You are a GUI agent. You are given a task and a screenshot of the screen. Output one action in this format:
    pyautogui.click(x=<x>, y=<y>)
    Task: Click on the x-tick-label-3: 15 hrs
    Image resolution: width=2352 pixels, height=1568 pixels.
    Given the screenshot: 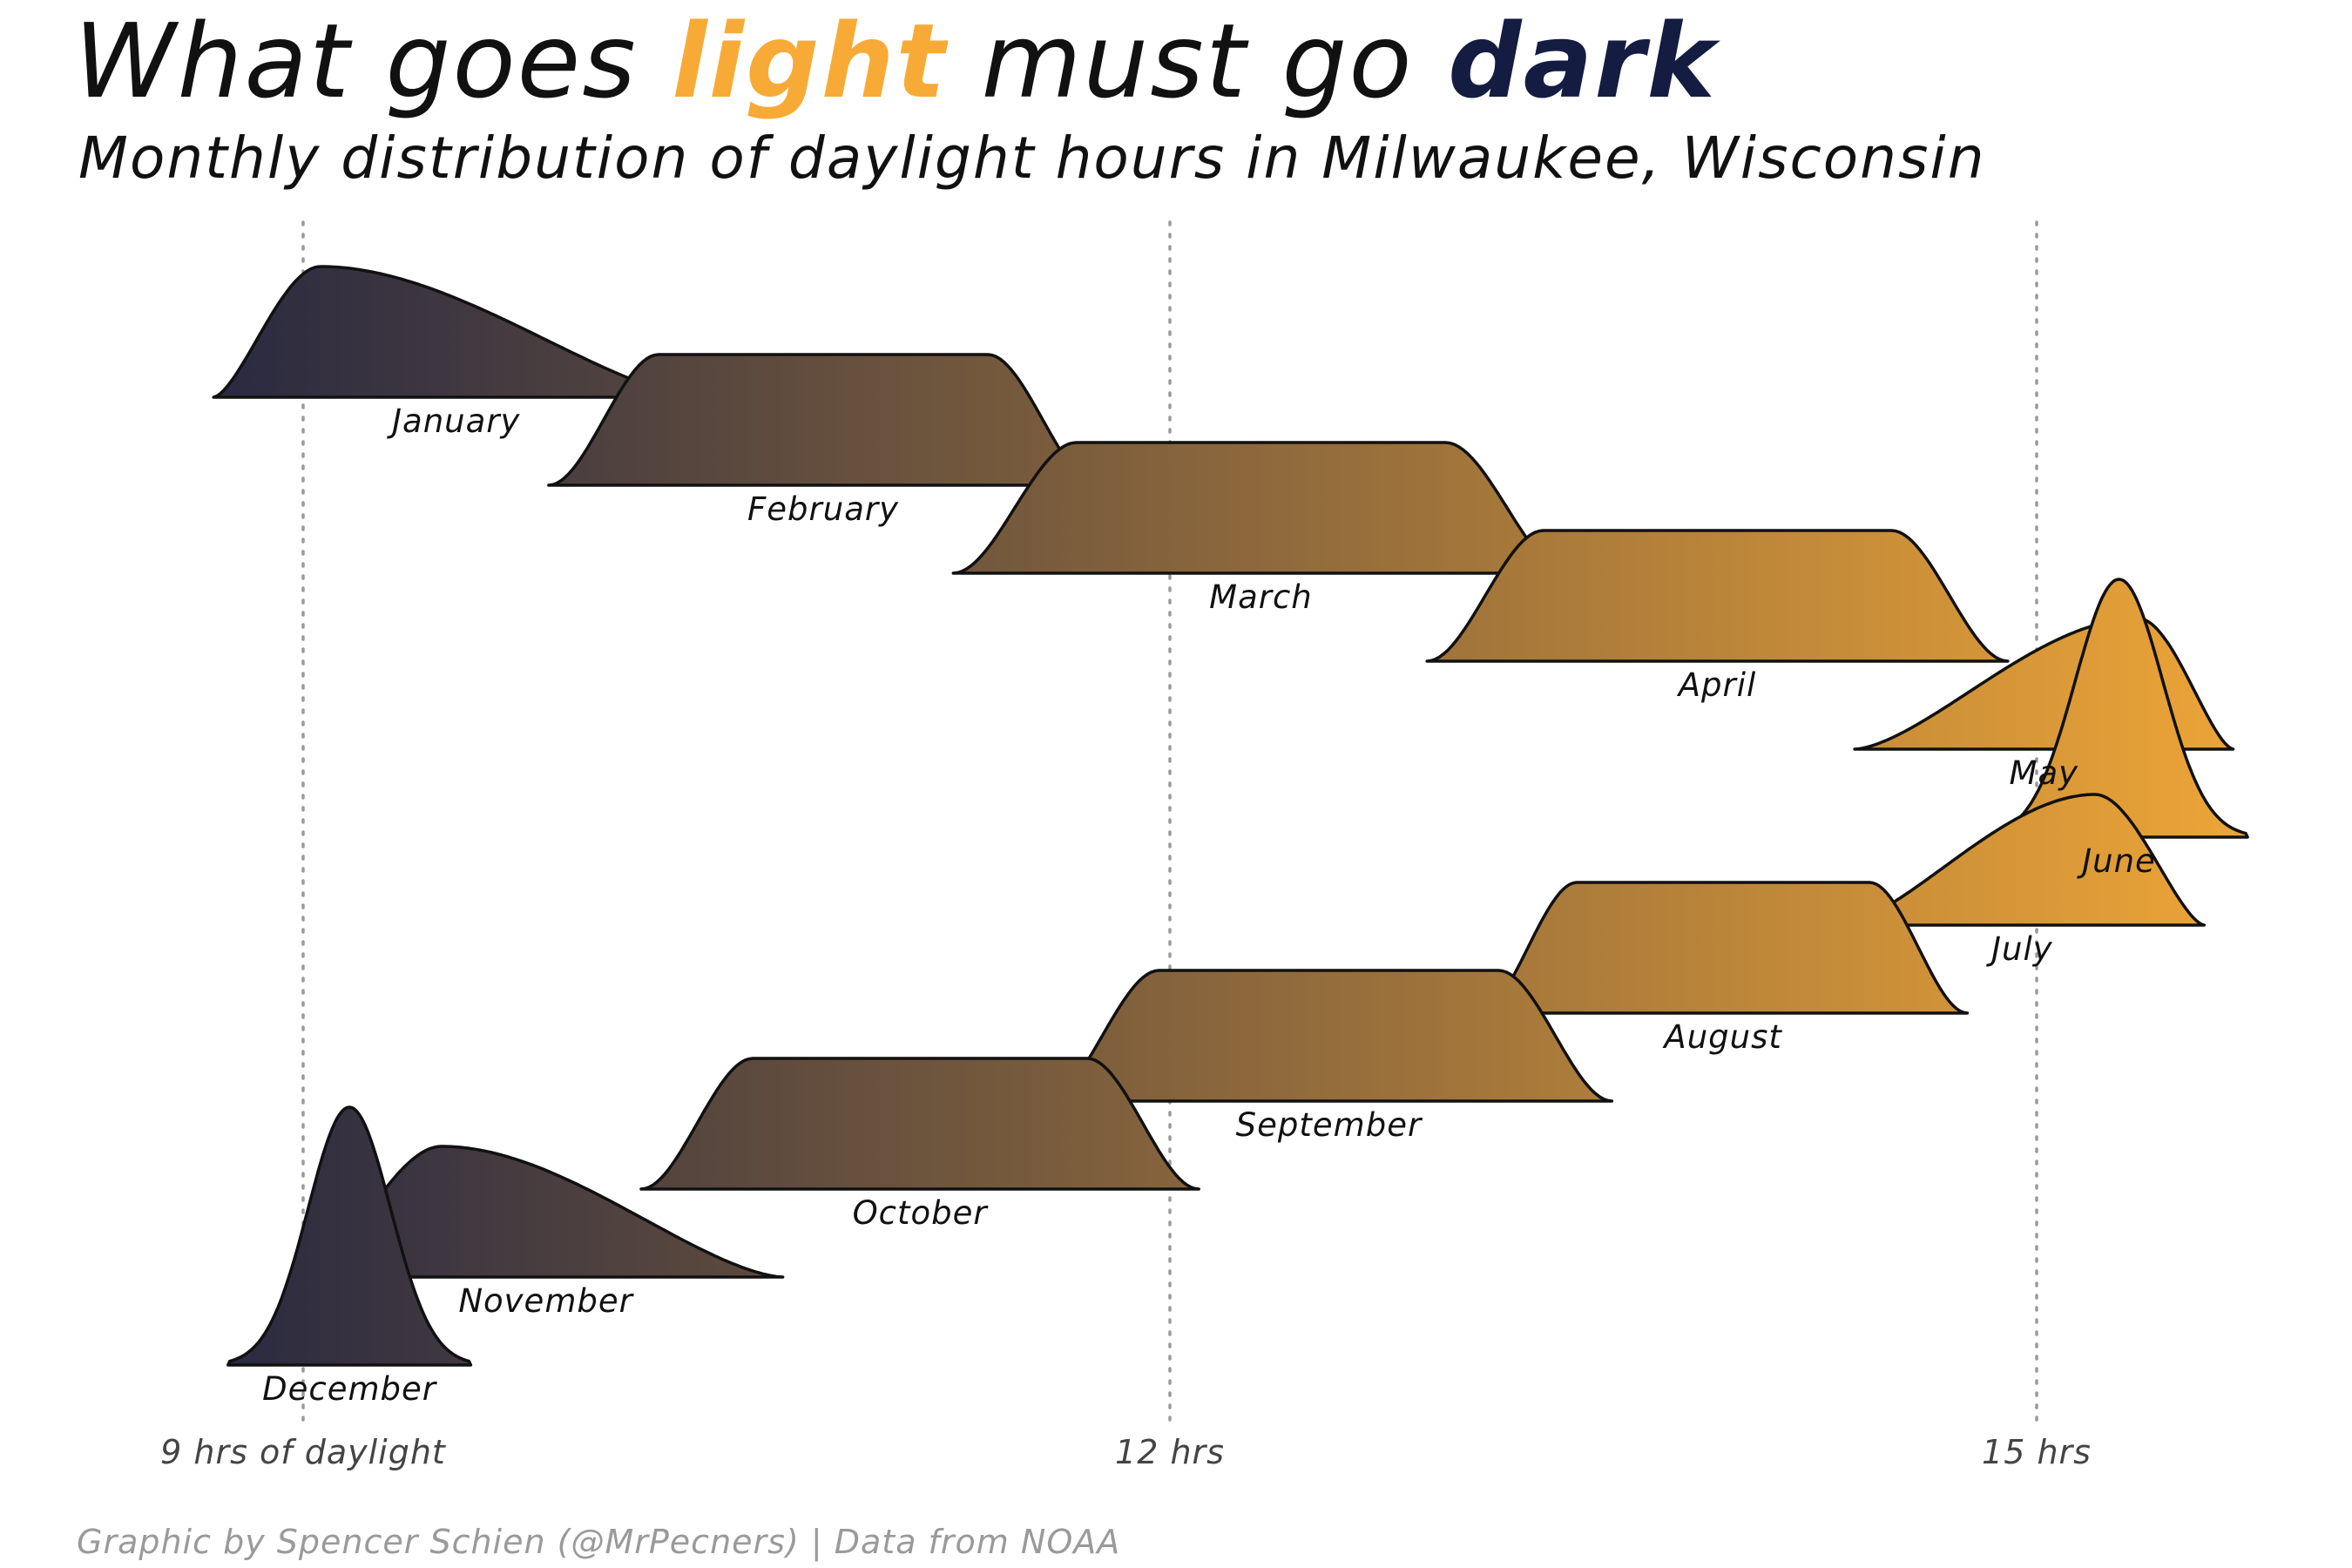 What is the action you would take?
    pyautogui.click(x=2037, y=1452)
    